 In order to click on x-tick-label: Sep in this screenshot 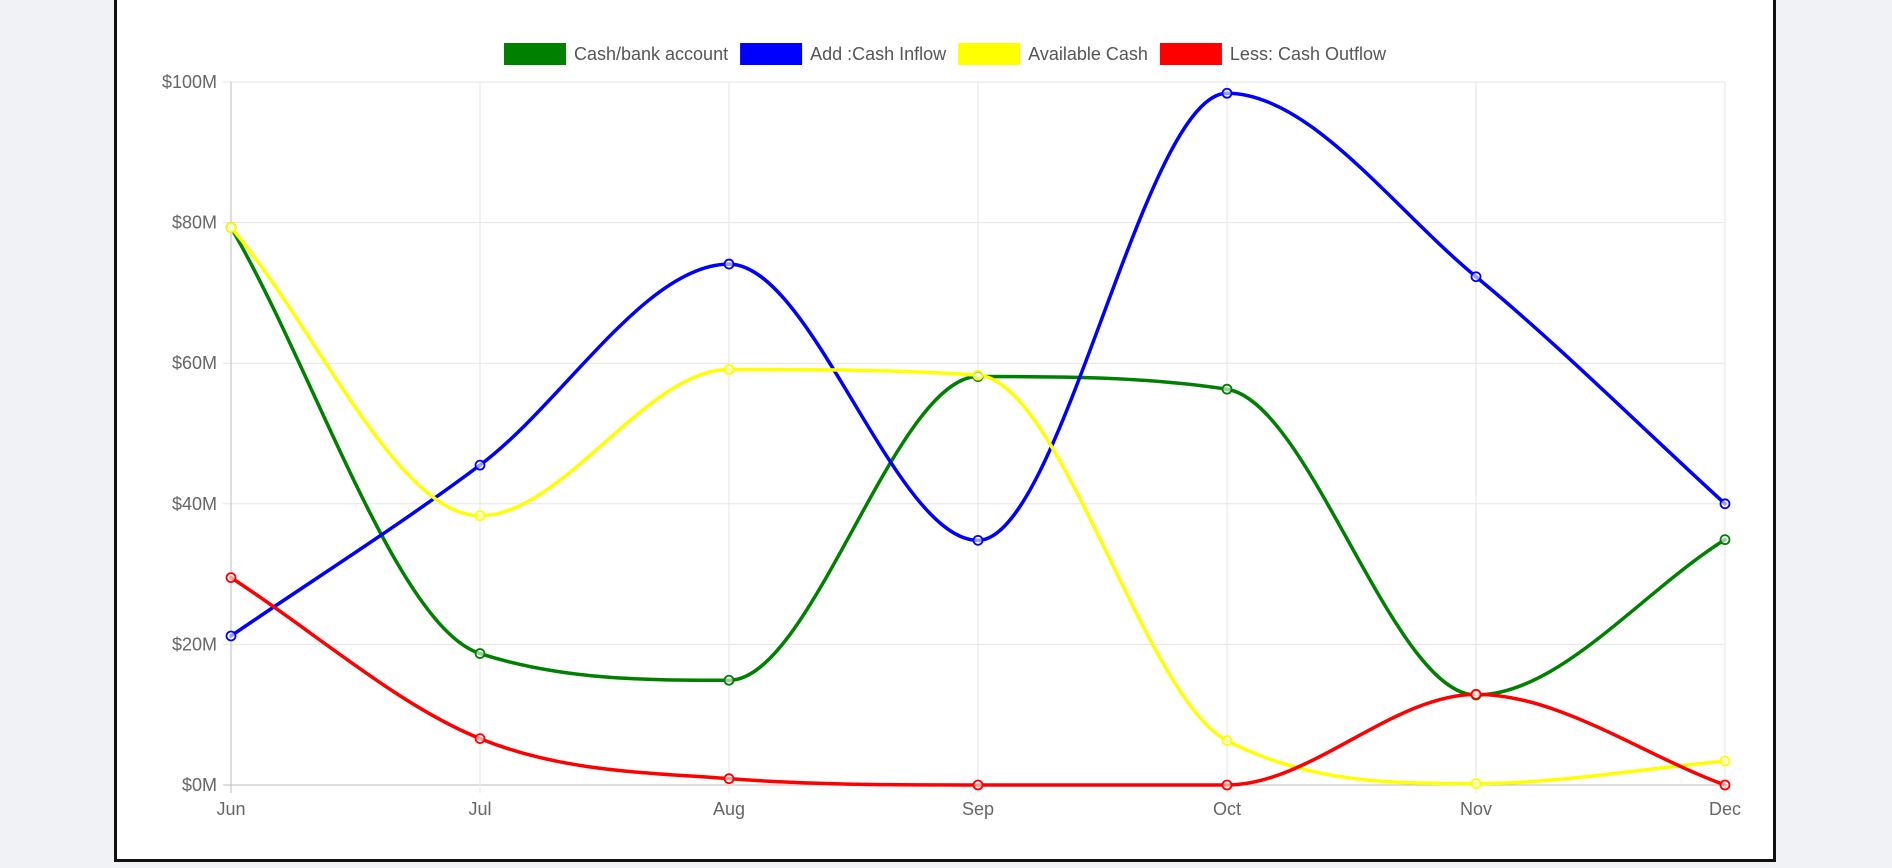, I will do `click(978, 809)`.